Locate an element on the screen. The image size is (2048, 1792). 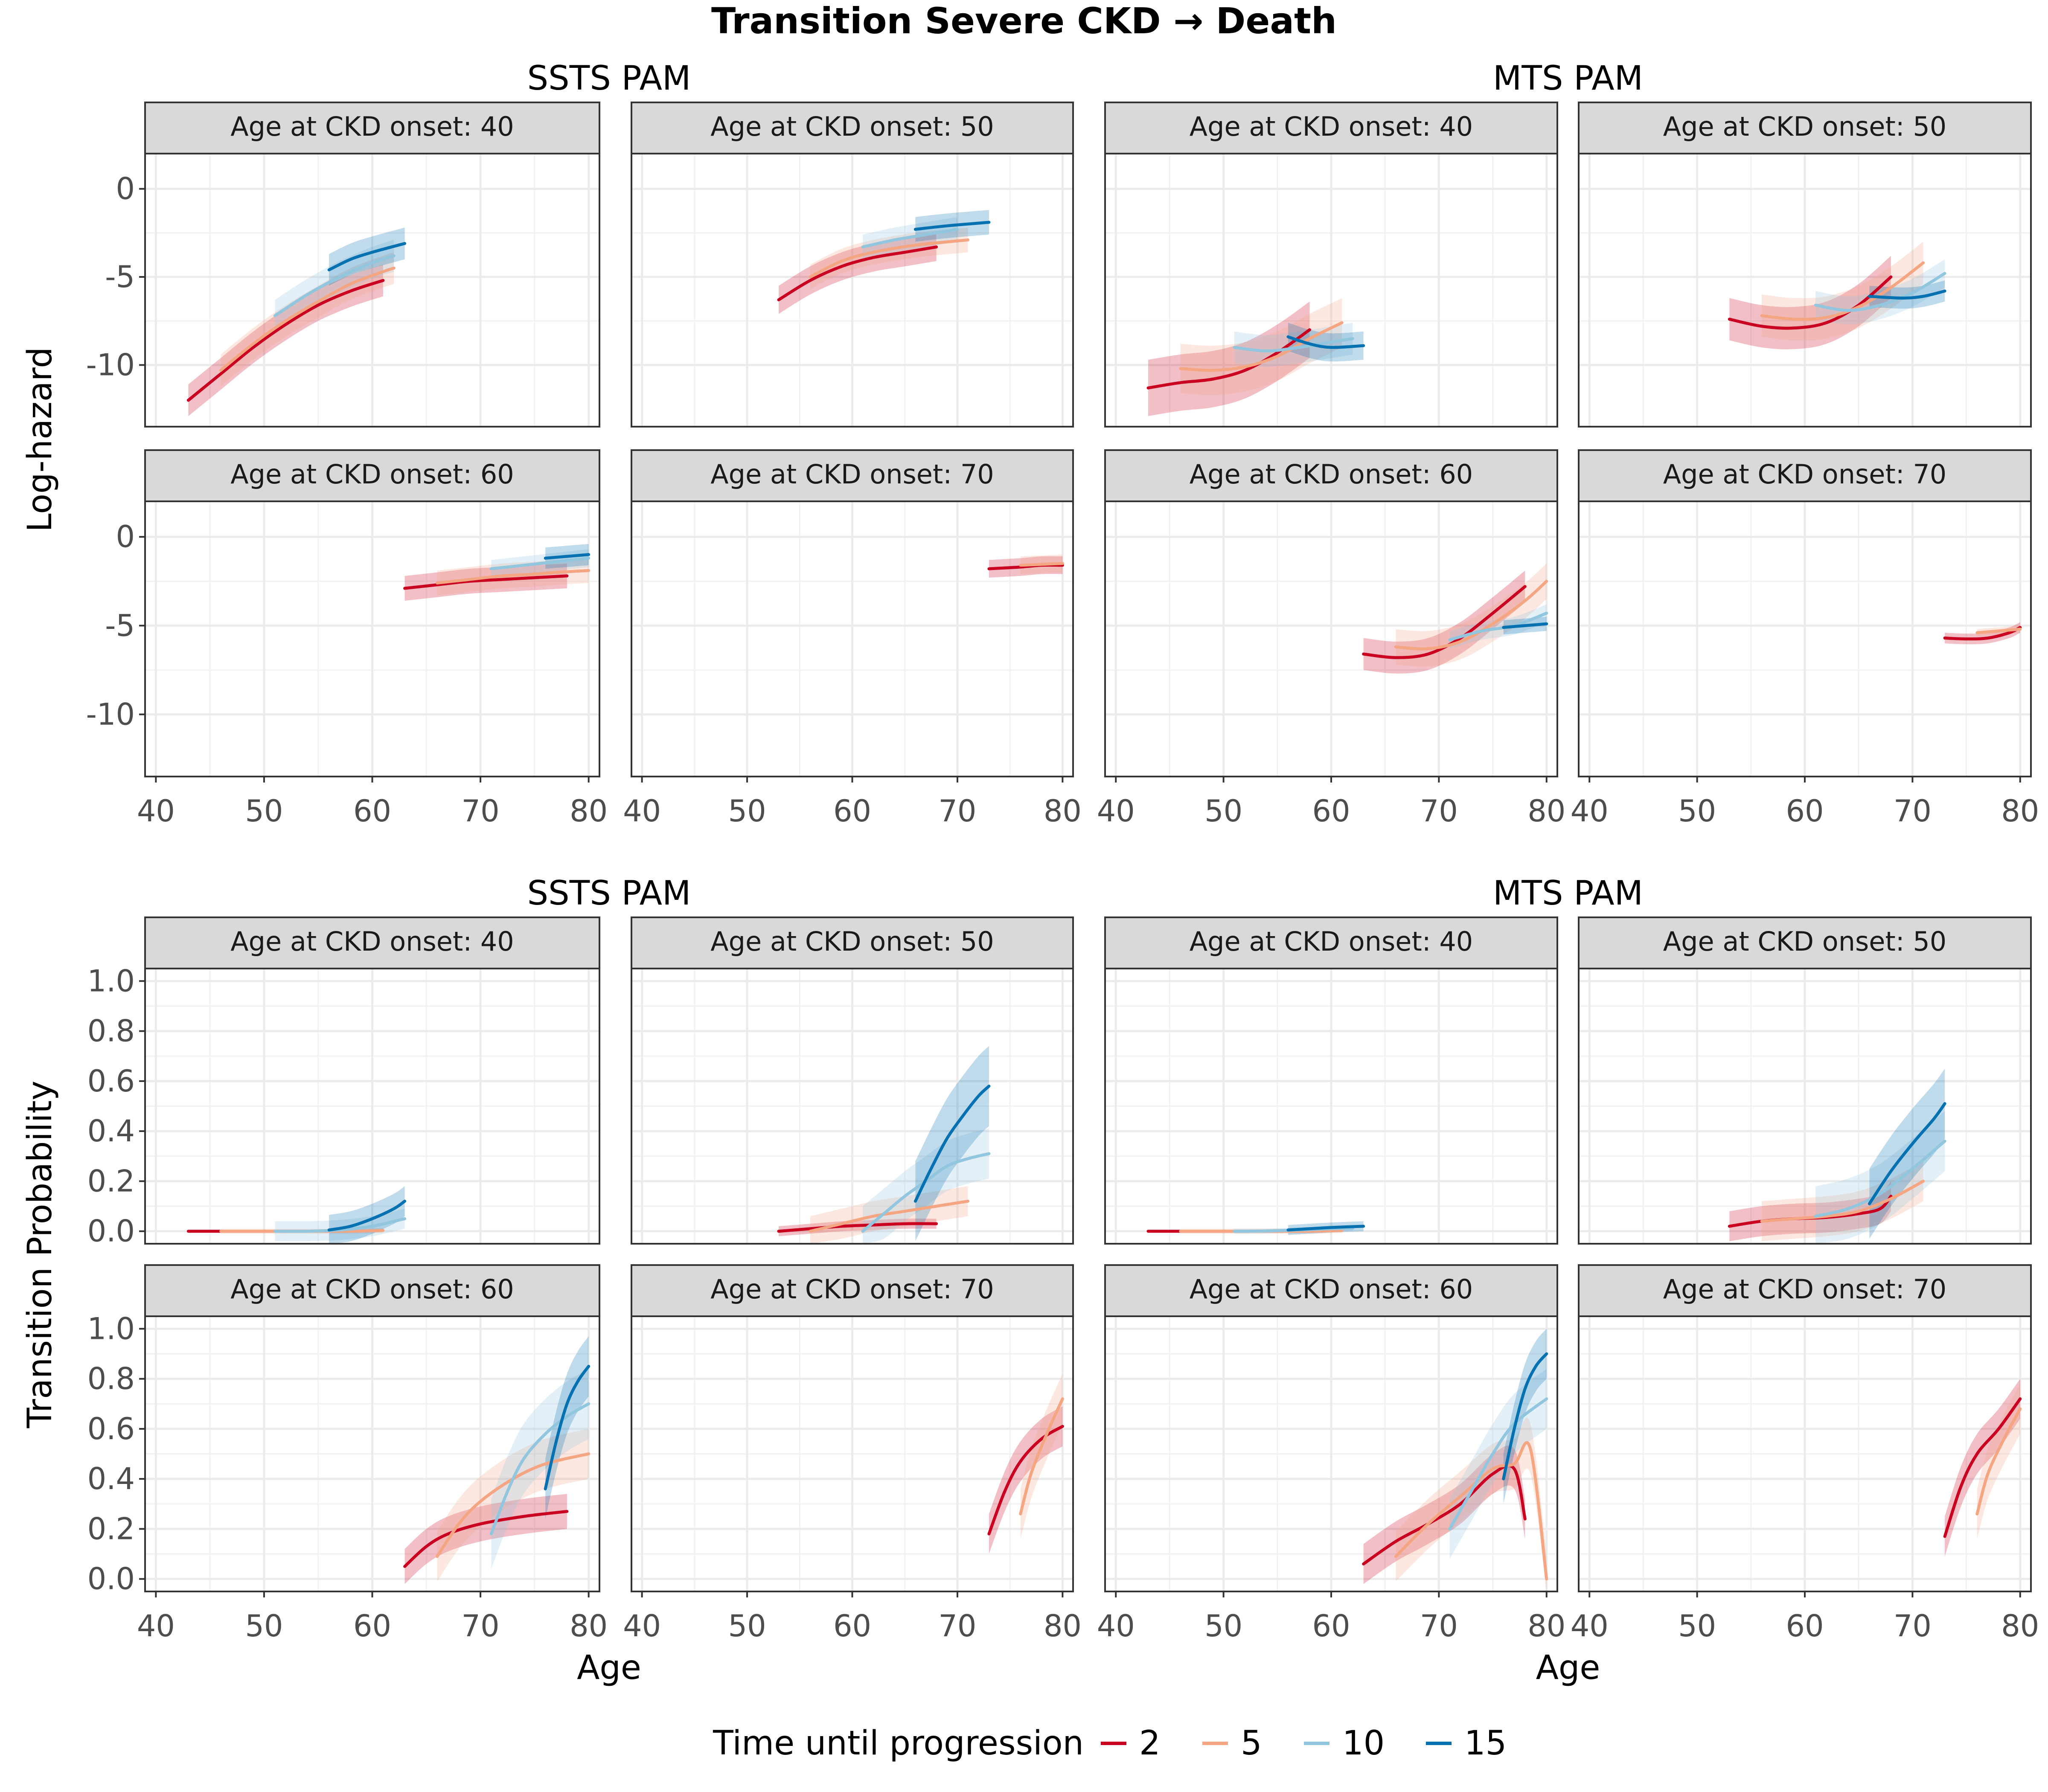
y-tick-label: 0.4 is located at coordinates (111, 1131).